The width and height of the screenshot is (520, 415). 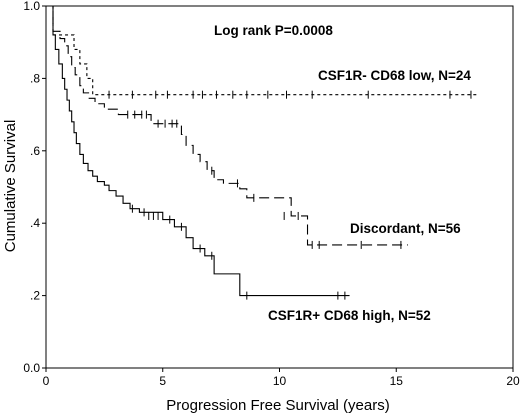 What do you see at coordinates (162, 381) in the screenshot?
I see `x-tick-label: 5` at bounding box center [162, 381].